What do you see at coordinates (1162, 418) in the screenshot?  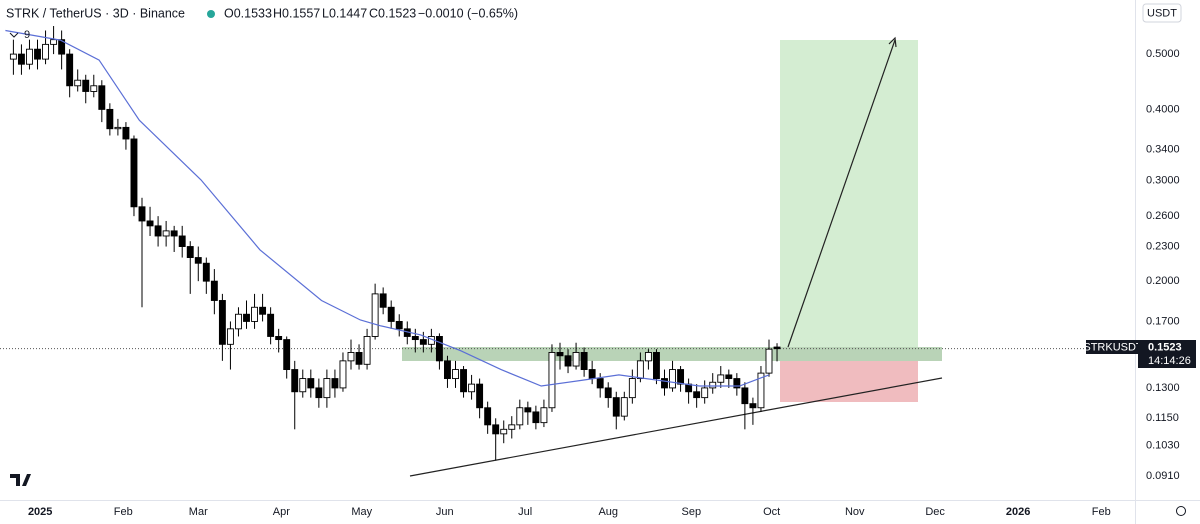 I see `y-tick-label: 0.1150` at bounding box center [1162, 418].